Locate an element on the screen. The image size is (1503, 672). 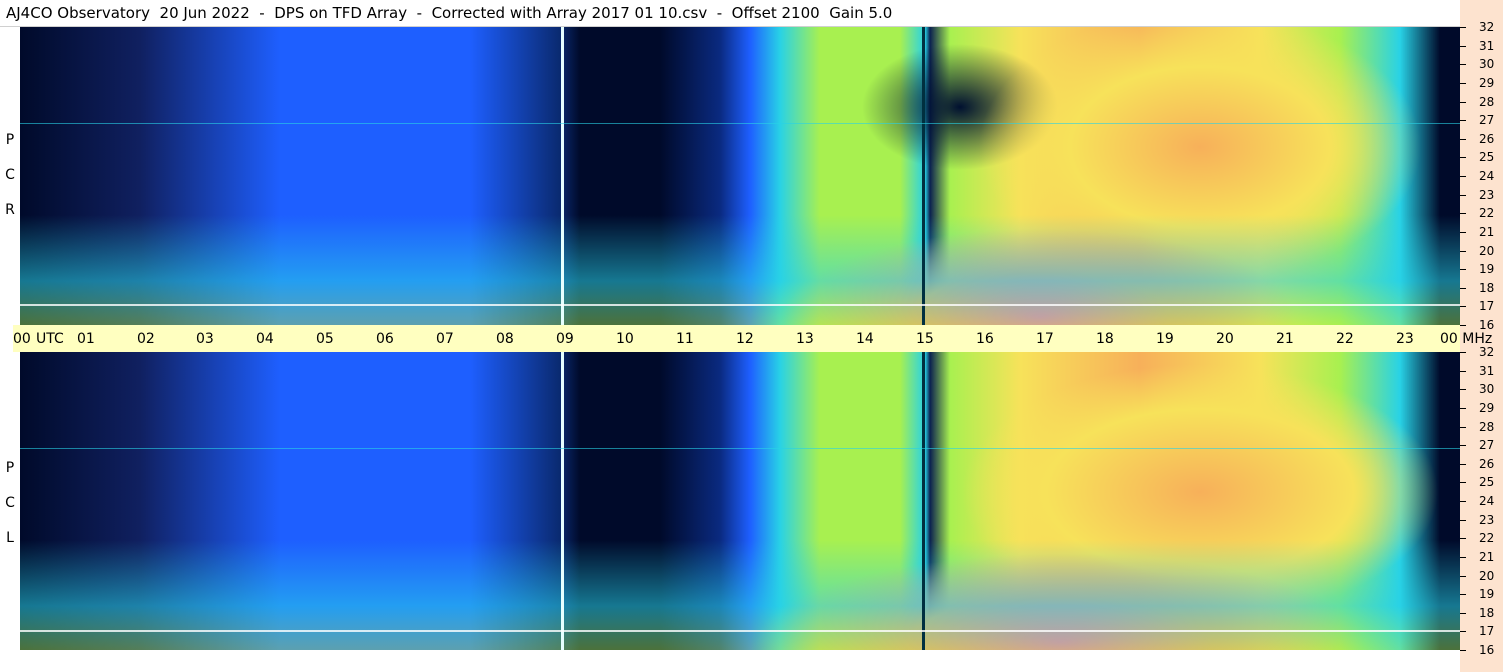
time-axis is located at coordinates (743, 338).